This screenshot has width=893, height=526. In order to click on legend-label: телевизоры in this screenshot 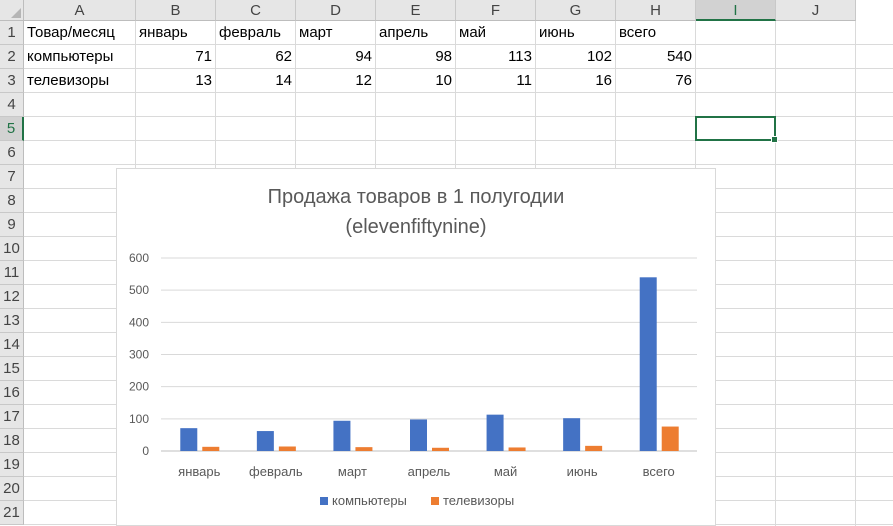, I will do `click(478, 500)`.